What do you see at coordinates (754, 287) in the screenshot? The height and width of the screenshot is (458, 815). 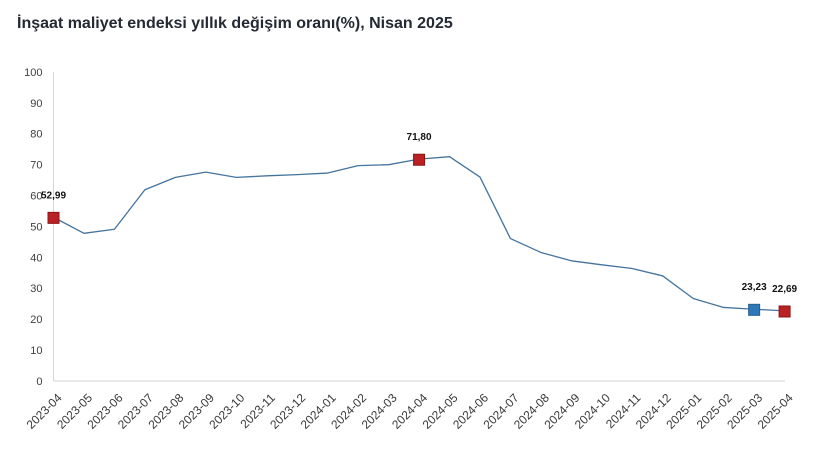 I see `svg-text: 23,23` at bounding box center [754, 287].